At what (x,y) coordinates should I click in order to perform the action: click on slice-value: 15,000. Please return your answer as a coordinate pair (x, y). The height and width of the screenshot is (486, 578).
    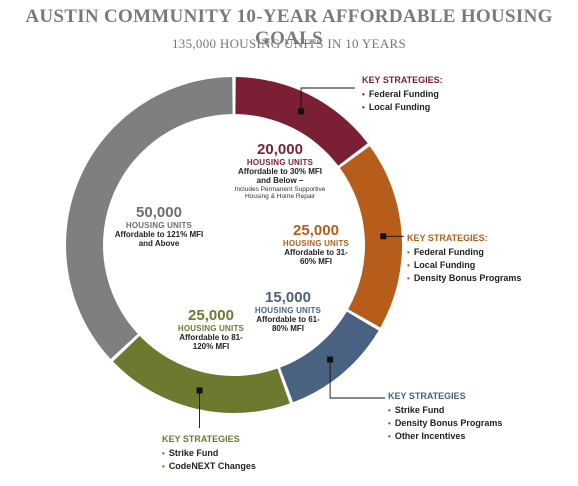
    Looking at the image, I should click on (288, 297).